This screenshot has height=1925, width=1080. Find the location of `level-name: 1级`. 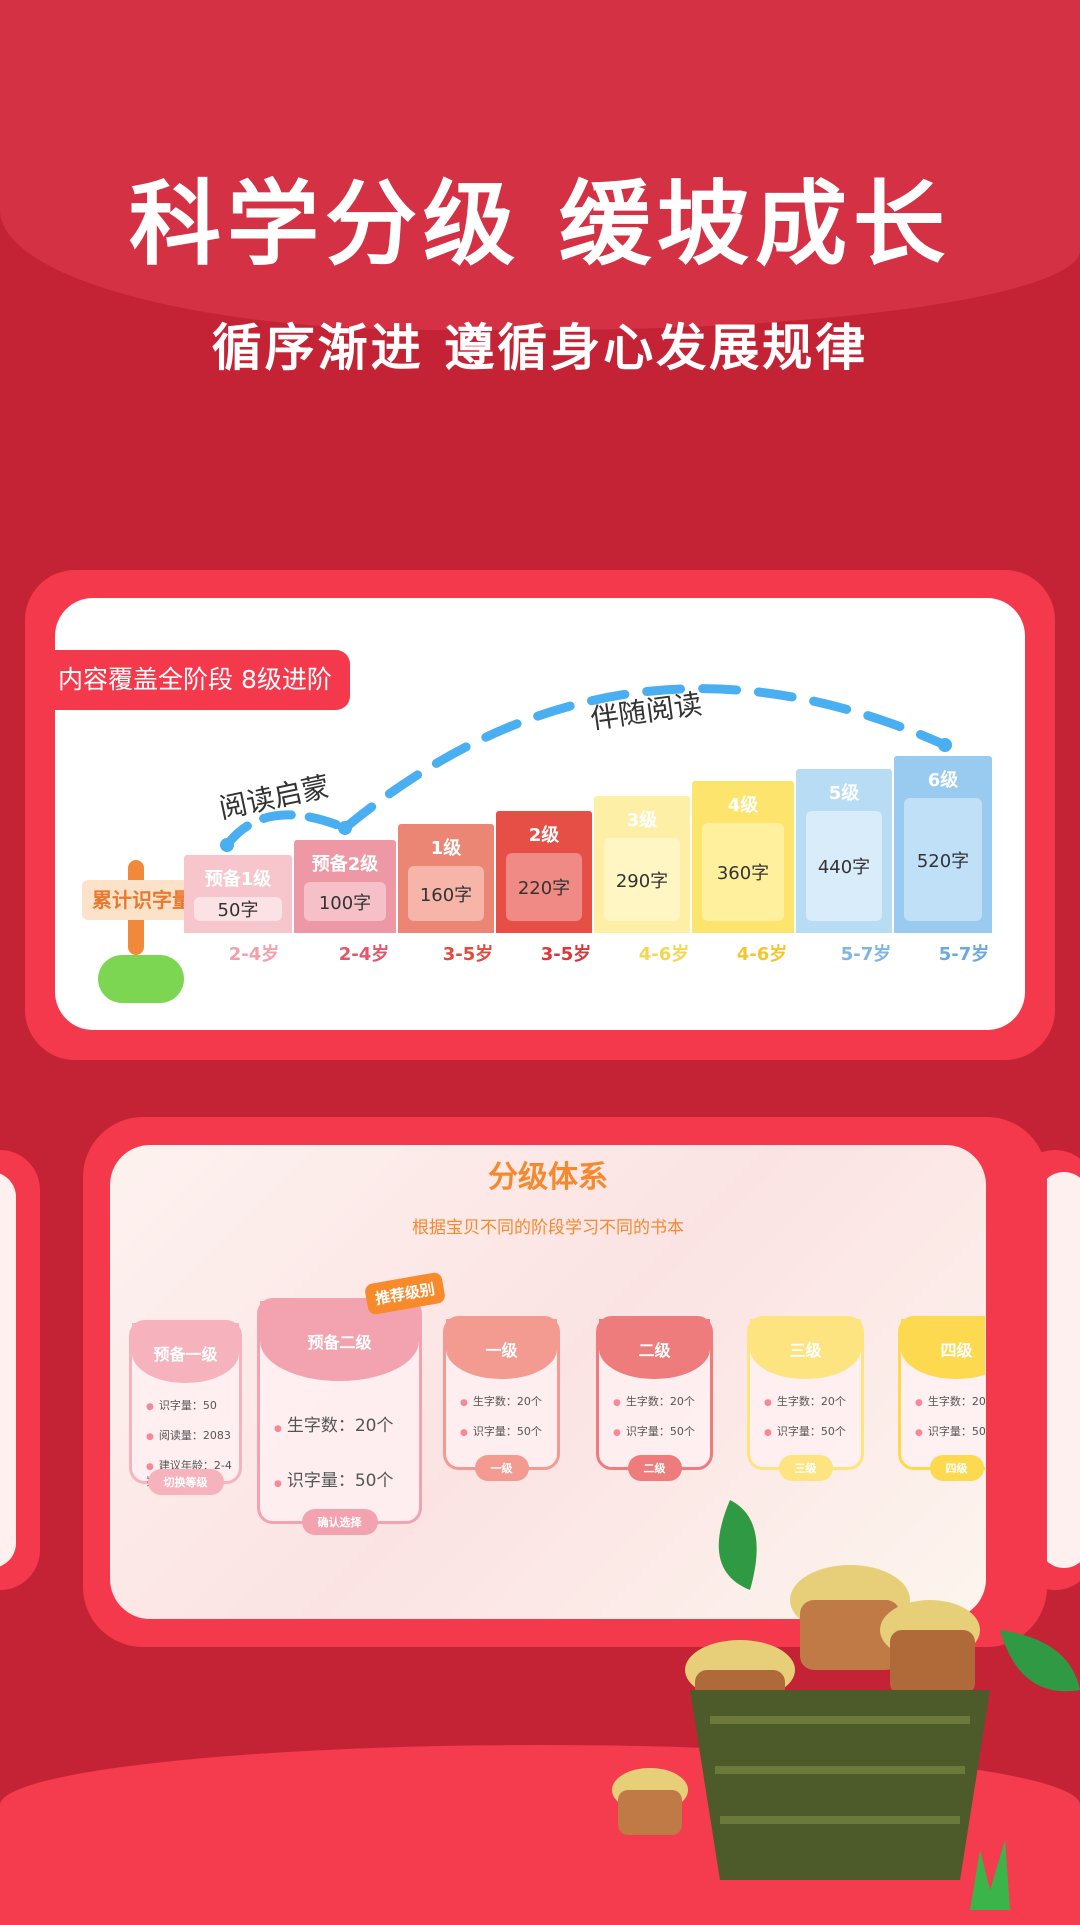

level-name: 1级 is located at coordinates (446, 848).